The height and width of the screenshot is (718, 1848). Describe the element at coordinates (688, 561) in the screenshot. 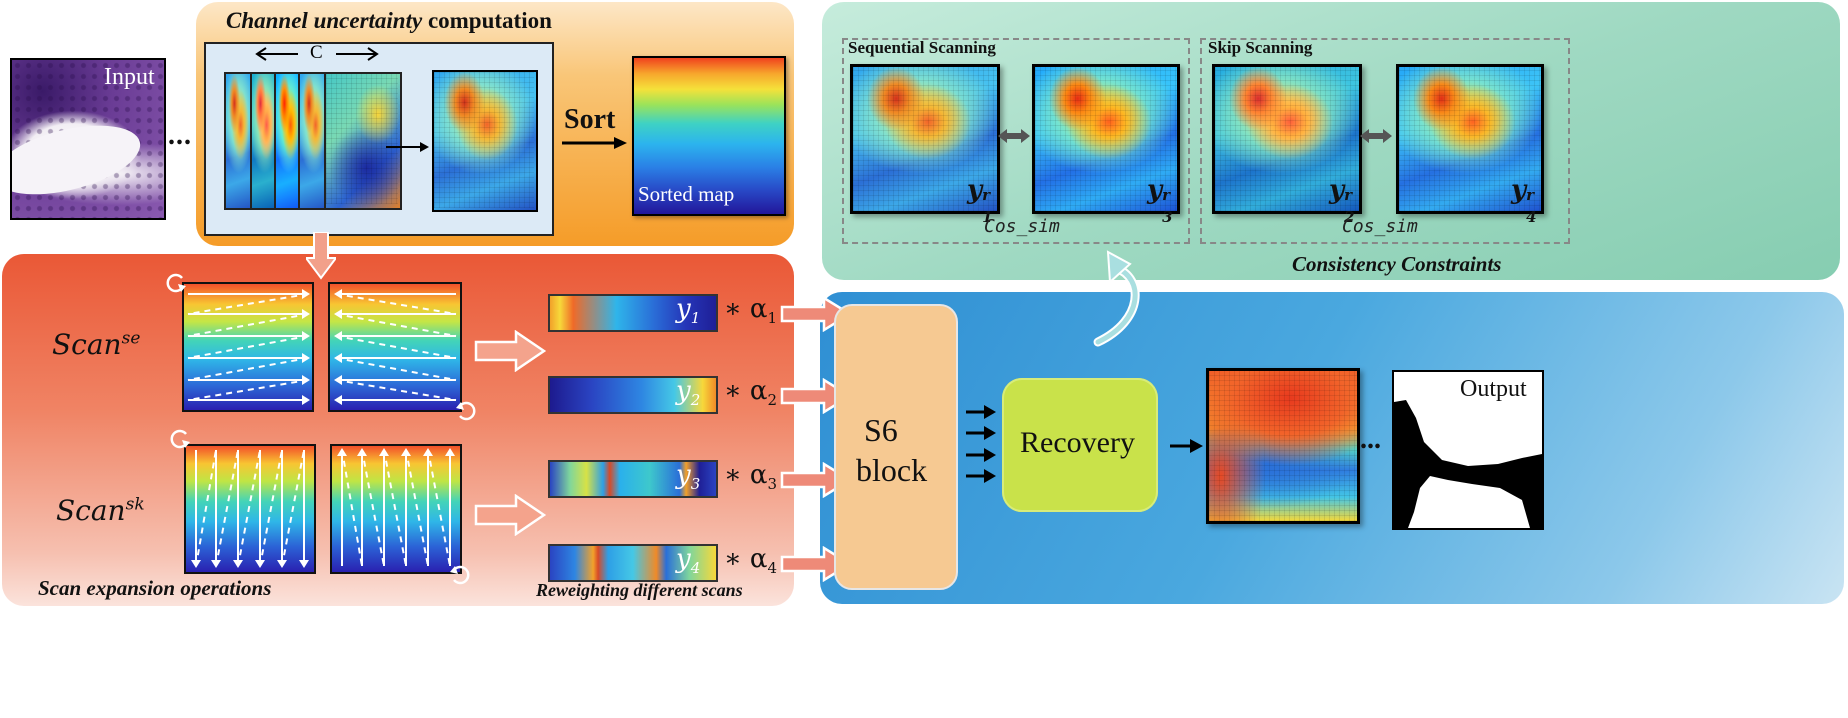

I see `bar-y4-label: y4` at that location.